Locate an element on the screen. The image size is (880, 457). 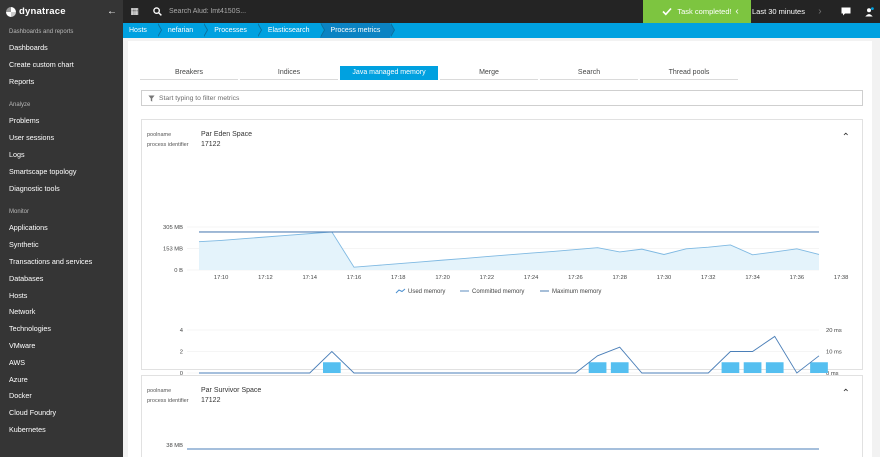
sidebar-item-network: Network is located at coordinates (22, 312).